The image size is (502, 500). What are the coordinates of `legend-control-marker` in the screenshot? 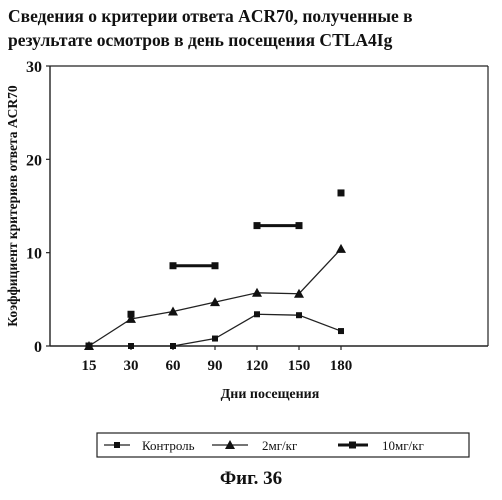 It's located at (117, 445).